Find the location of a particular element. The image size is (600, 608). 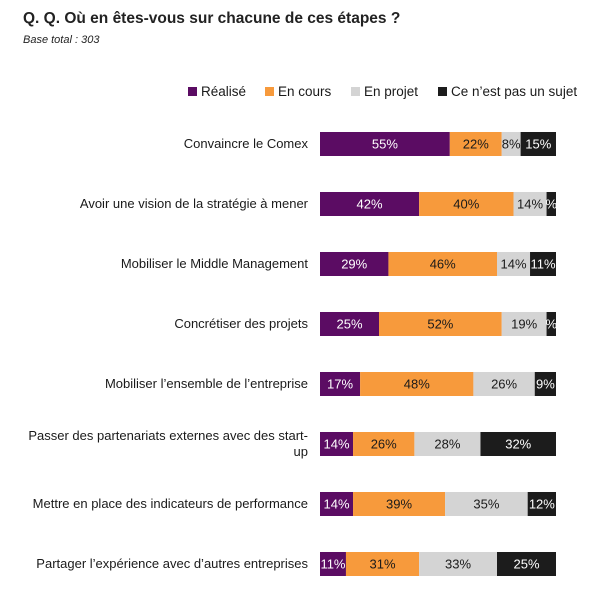

legend-label-realise: Réalisé is located at coordinates (224, 91).